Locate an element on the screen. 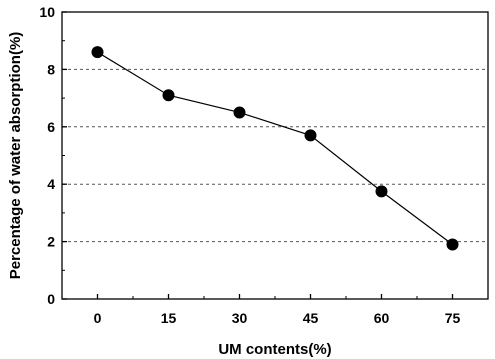 The height and width of the screenshot is (359, 495). x-tick-label: 75 is located at coordinates (453, 318).